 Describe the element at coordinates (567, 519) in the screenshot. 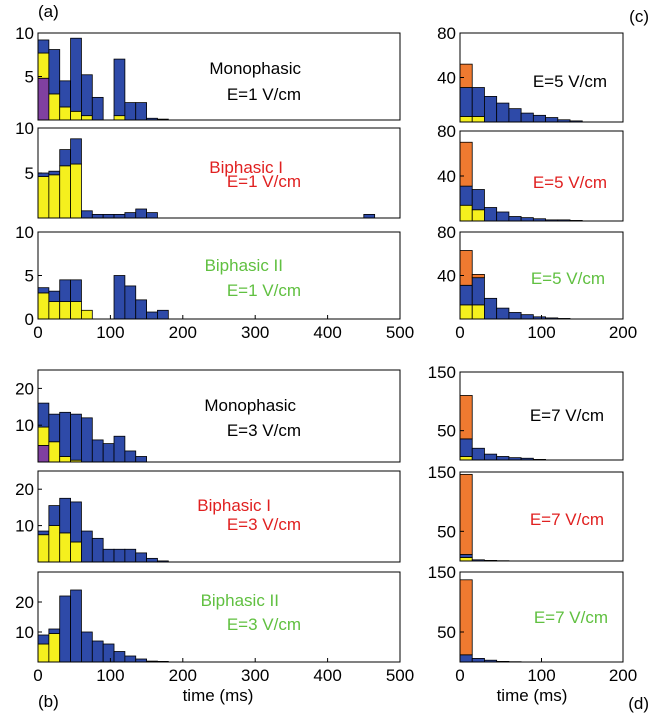

I see `annotation-d2-0: E=7 V/cm` at that location.